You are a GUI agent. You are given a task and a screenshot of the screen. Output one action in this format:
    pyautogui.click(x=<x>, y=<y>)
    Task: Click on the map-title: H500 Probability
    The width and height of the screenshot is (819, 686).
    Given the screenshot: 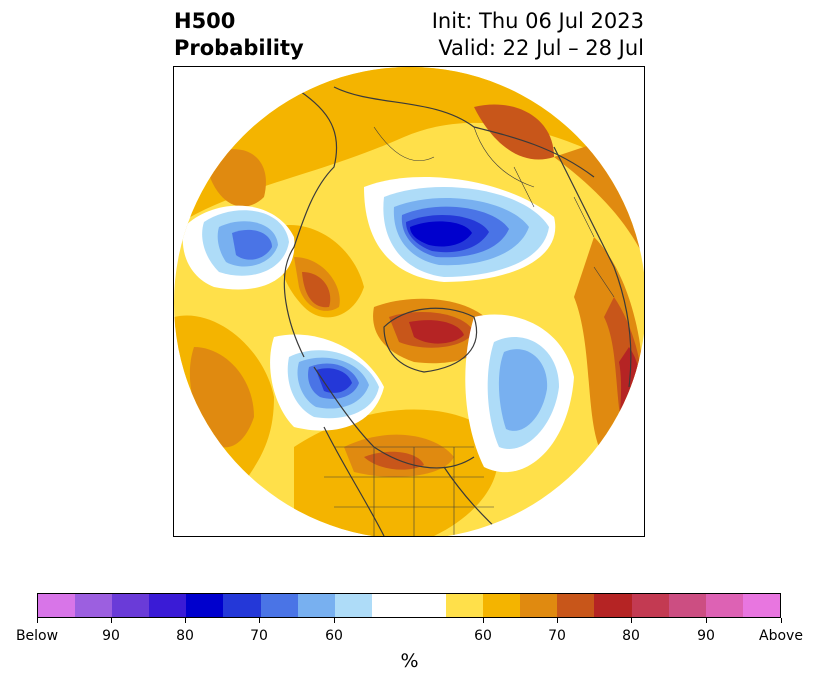 What is the action you would take?
    pyautogui.click(x=239, y=35)
    